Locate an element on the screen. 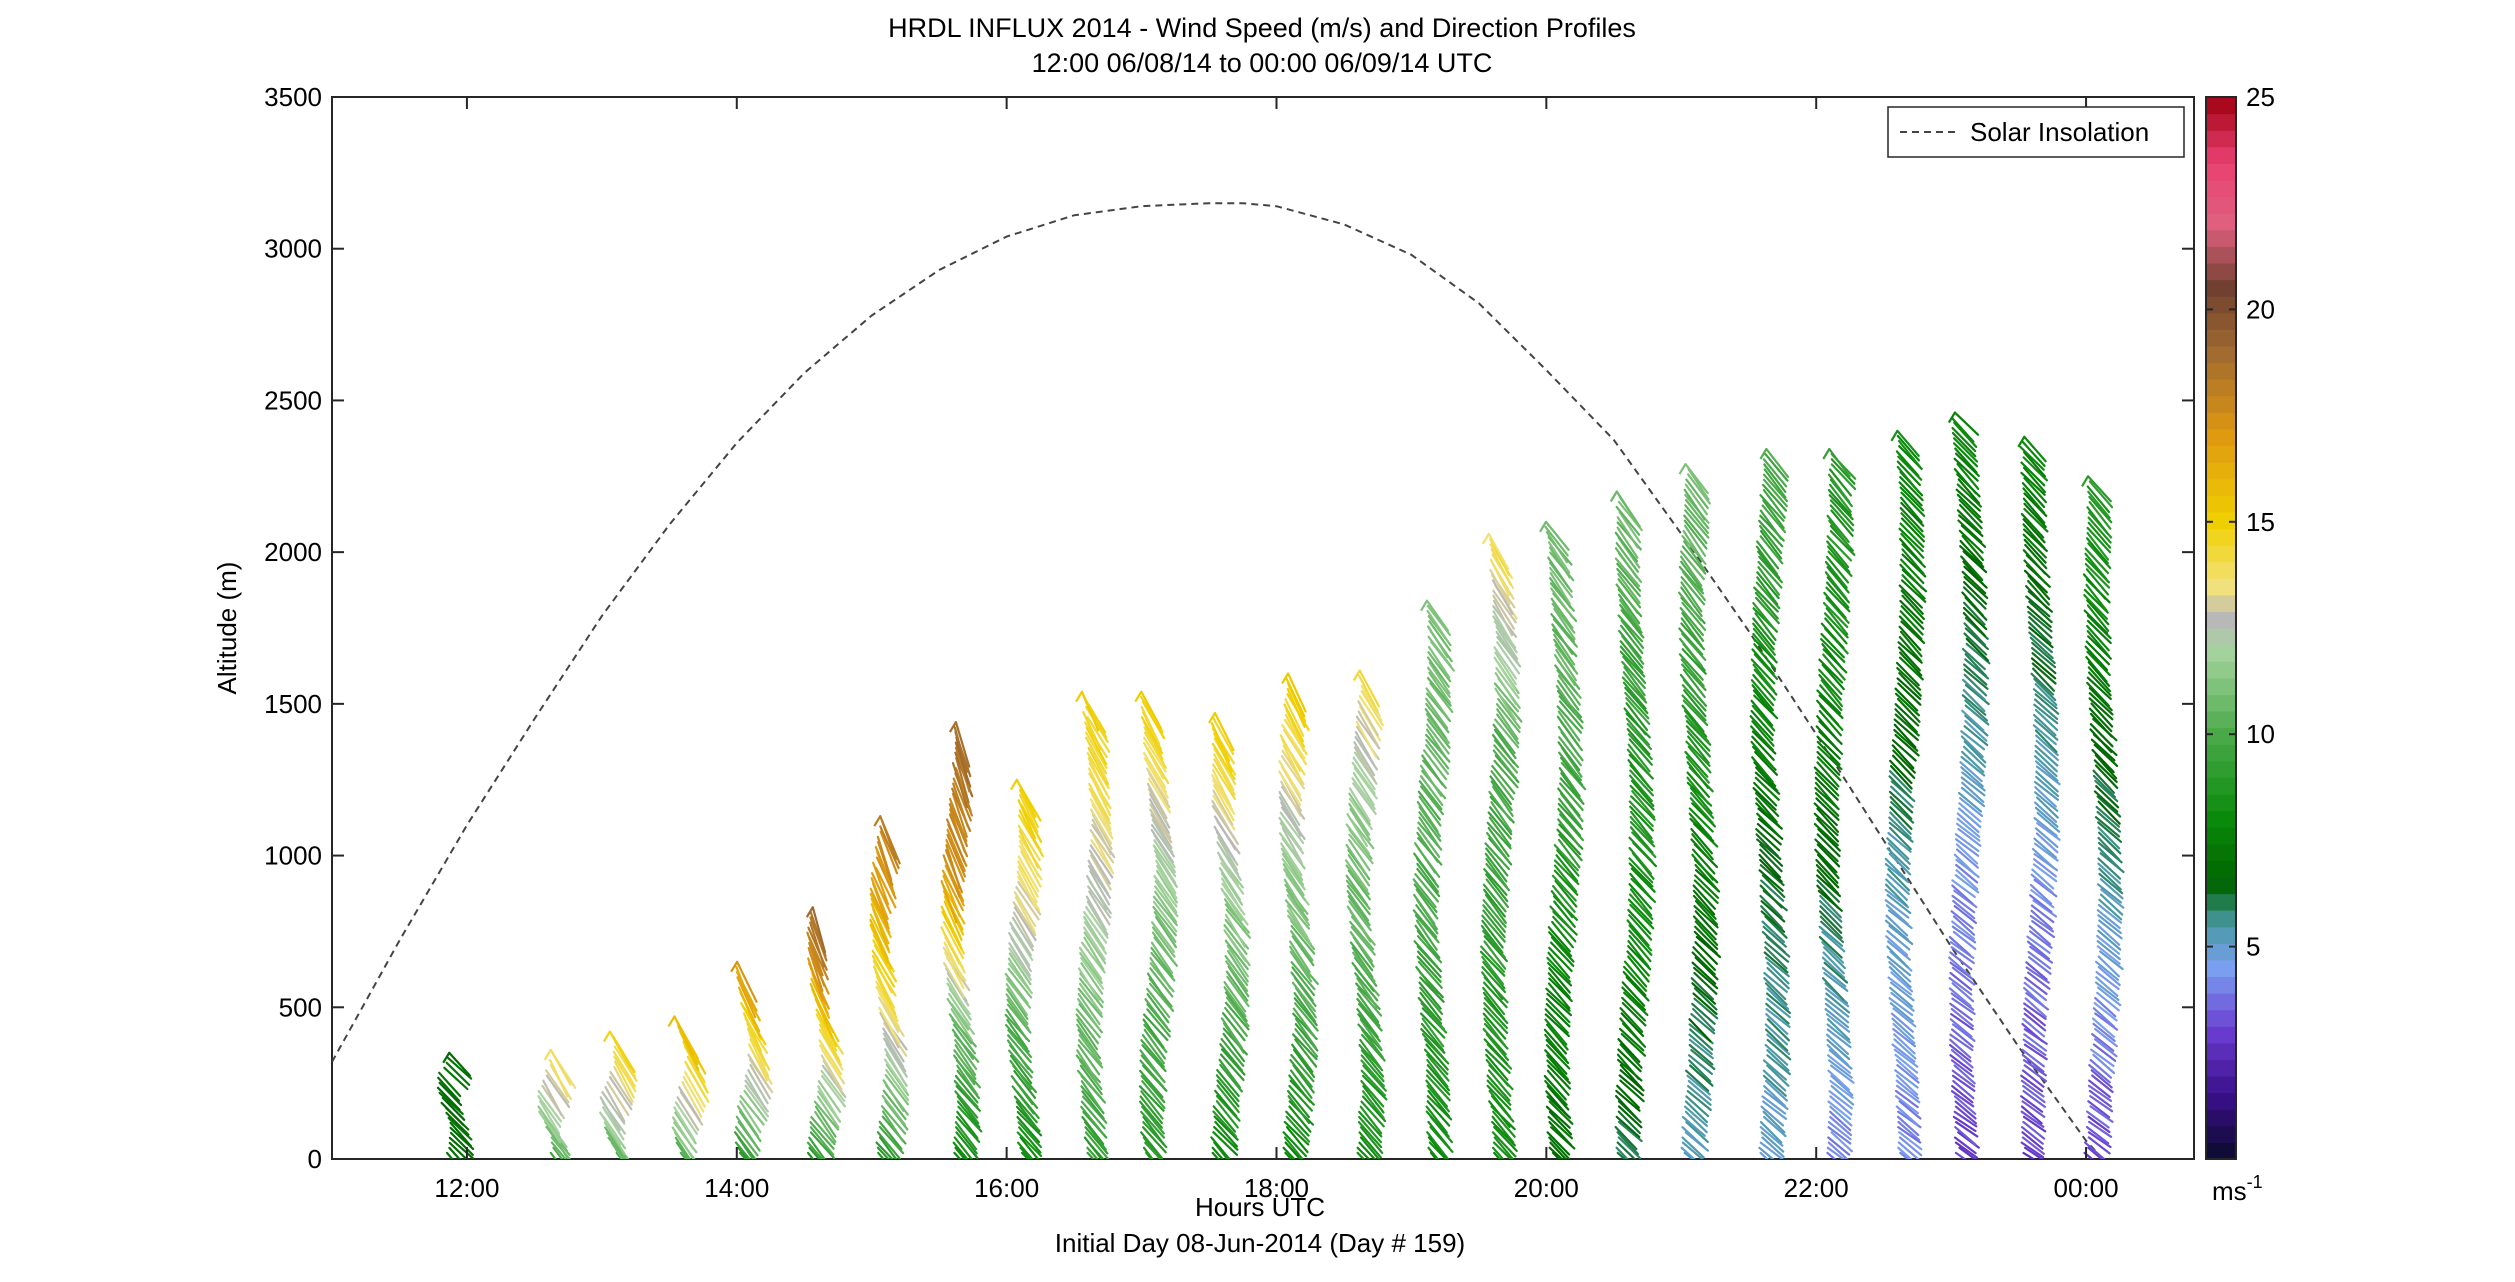 This screenshot has width=2515, height=1282. wind-barb-tip is located at coordinates (1826, 454).